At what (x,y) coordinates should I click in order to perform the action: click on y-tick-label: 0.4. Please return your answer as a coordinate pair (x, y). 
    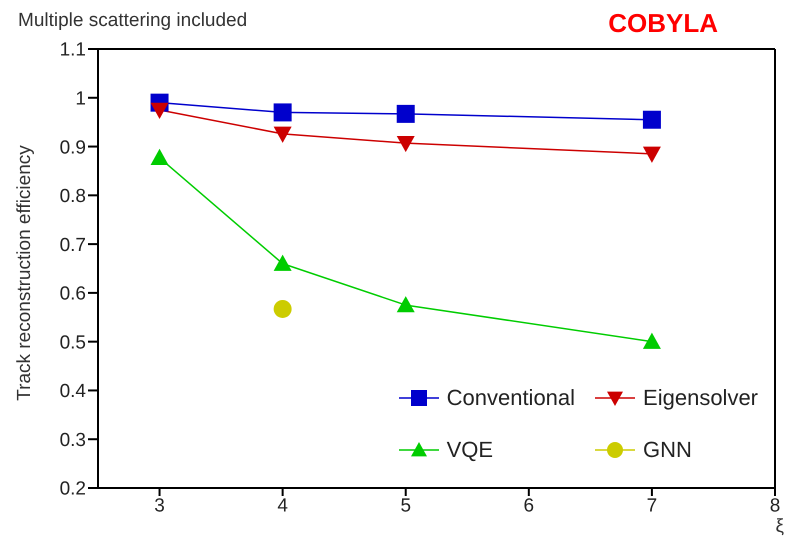
    Looking at the image, I should click on (73, 391).